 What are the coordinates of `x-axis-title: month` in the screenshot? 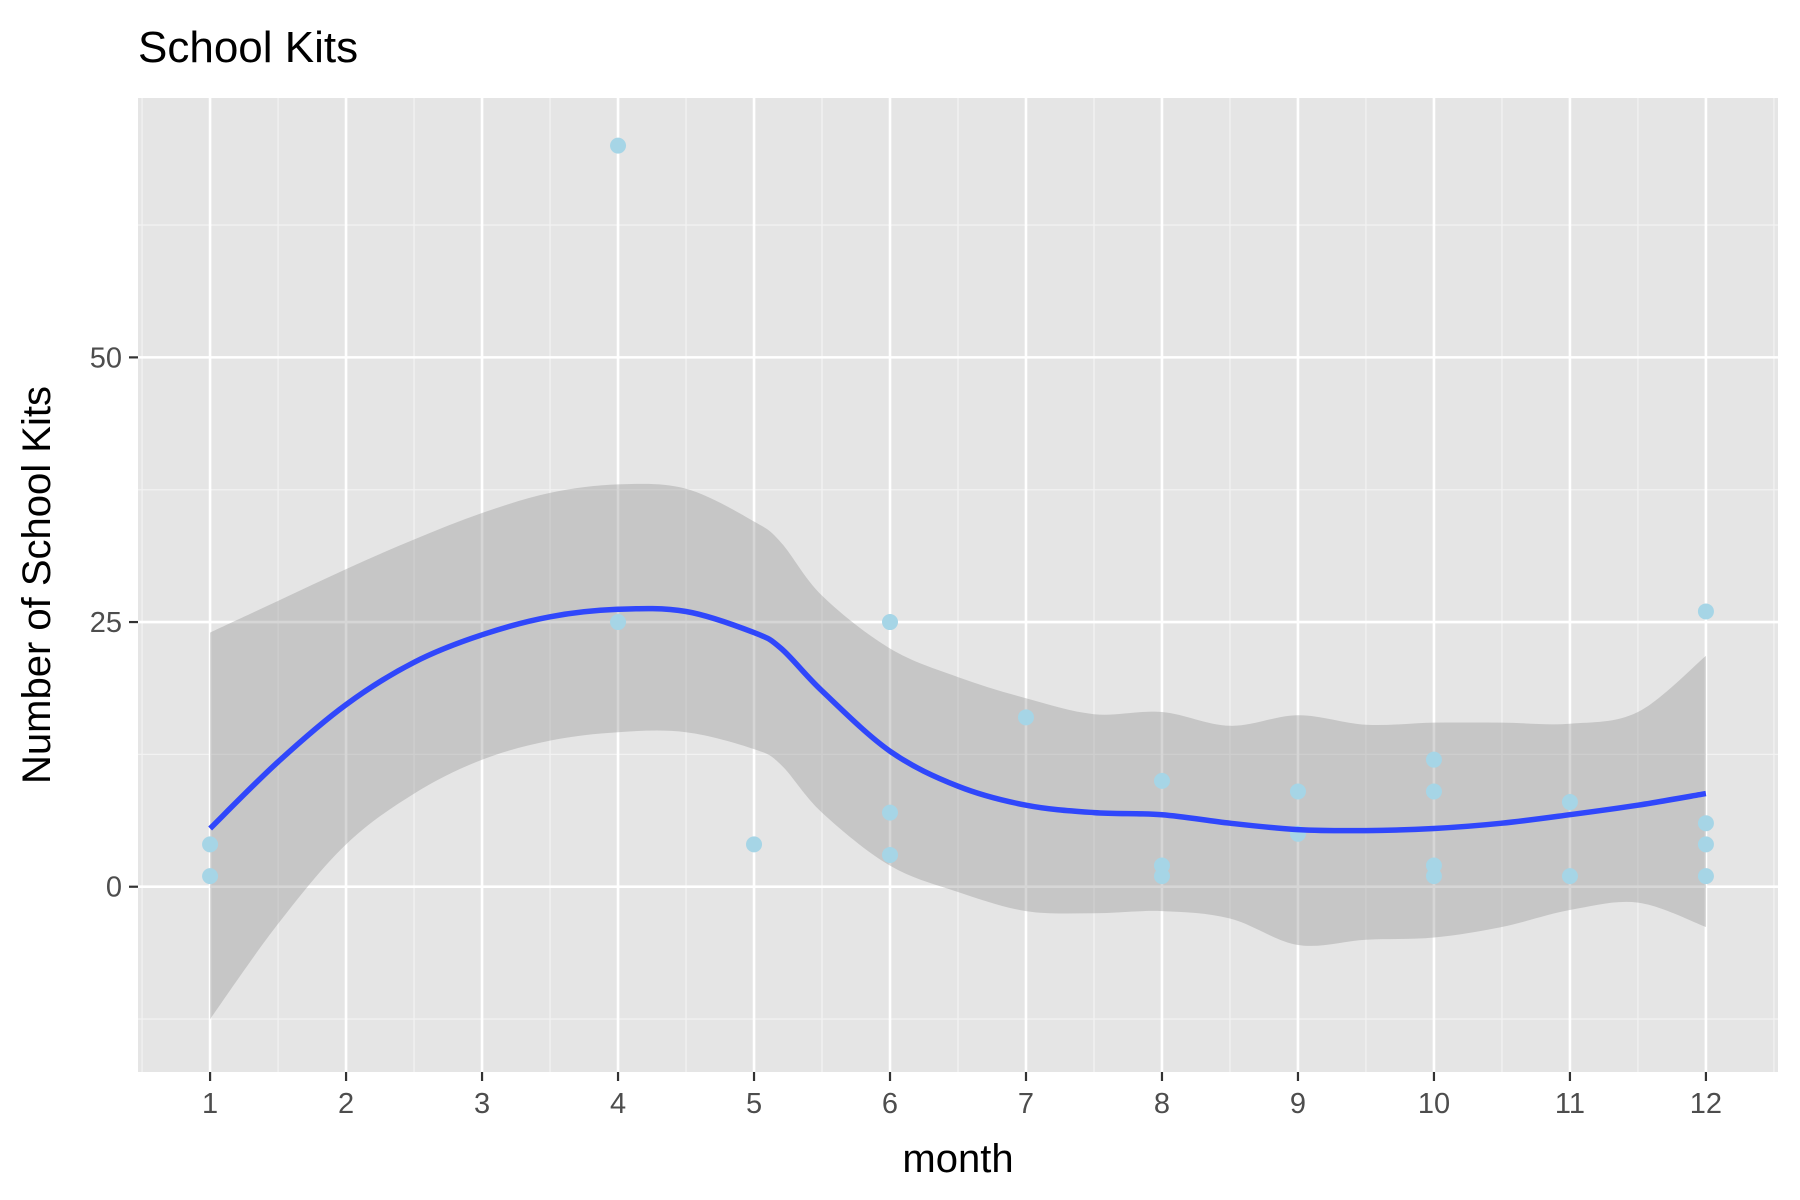 It's located at (957, 1159).